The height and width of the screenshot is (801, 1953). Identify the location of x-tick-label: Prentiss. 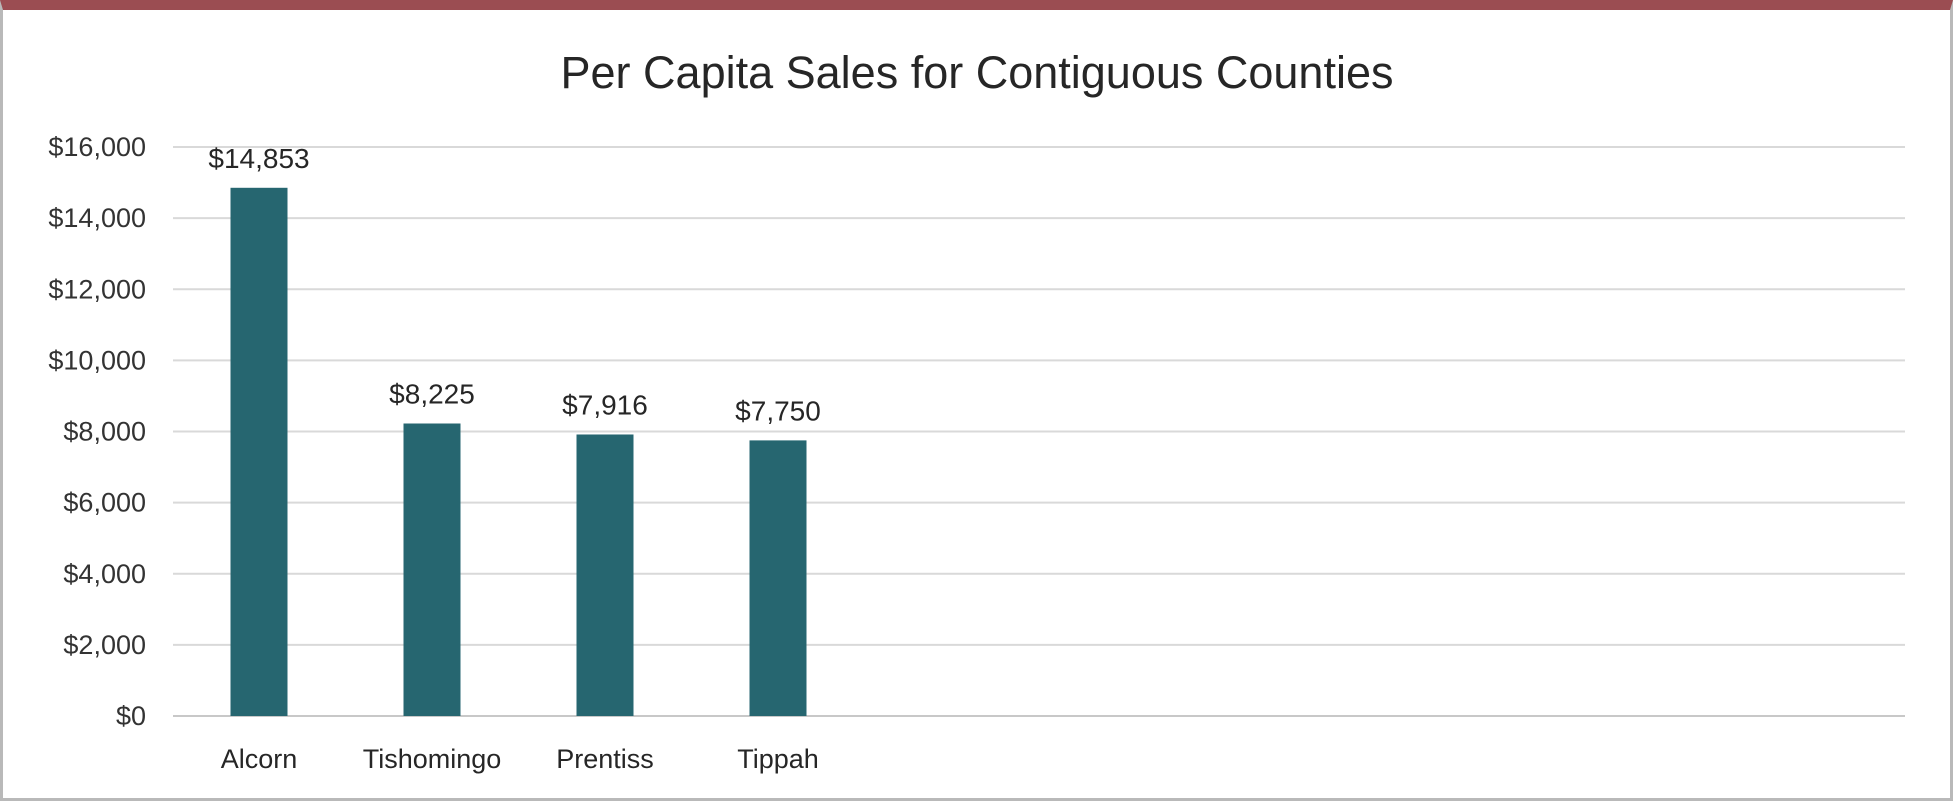
(605, 759).